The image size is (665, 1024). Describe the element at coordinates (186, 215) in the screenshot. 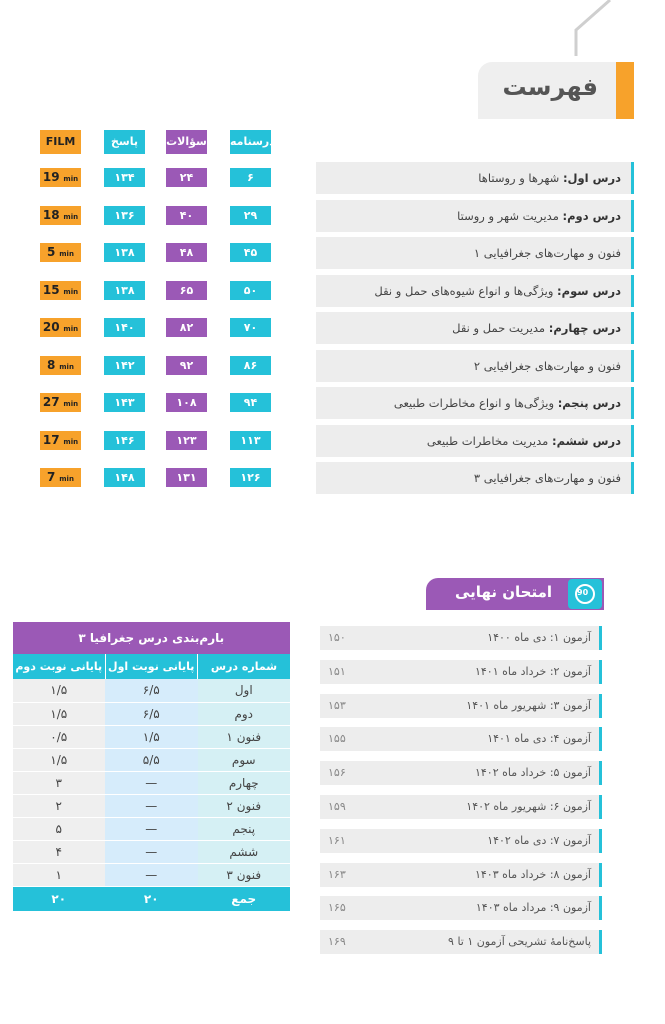

I see `questions-page-badge: ۴۰` at that location.